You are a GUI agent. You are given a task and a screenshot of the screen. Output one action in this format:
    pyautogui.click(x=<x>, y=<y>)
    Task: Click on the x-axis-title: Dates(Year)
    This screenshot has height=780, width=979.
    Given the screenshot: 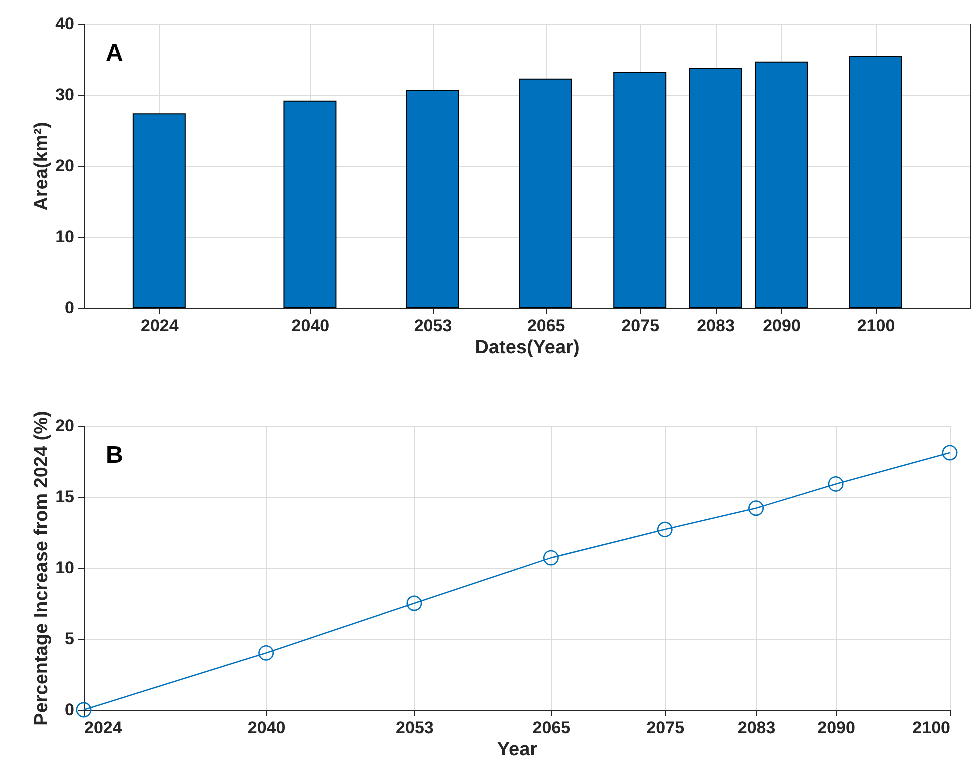 What is the action you would take?
    pyautogui.click(x=527, y=348)
    